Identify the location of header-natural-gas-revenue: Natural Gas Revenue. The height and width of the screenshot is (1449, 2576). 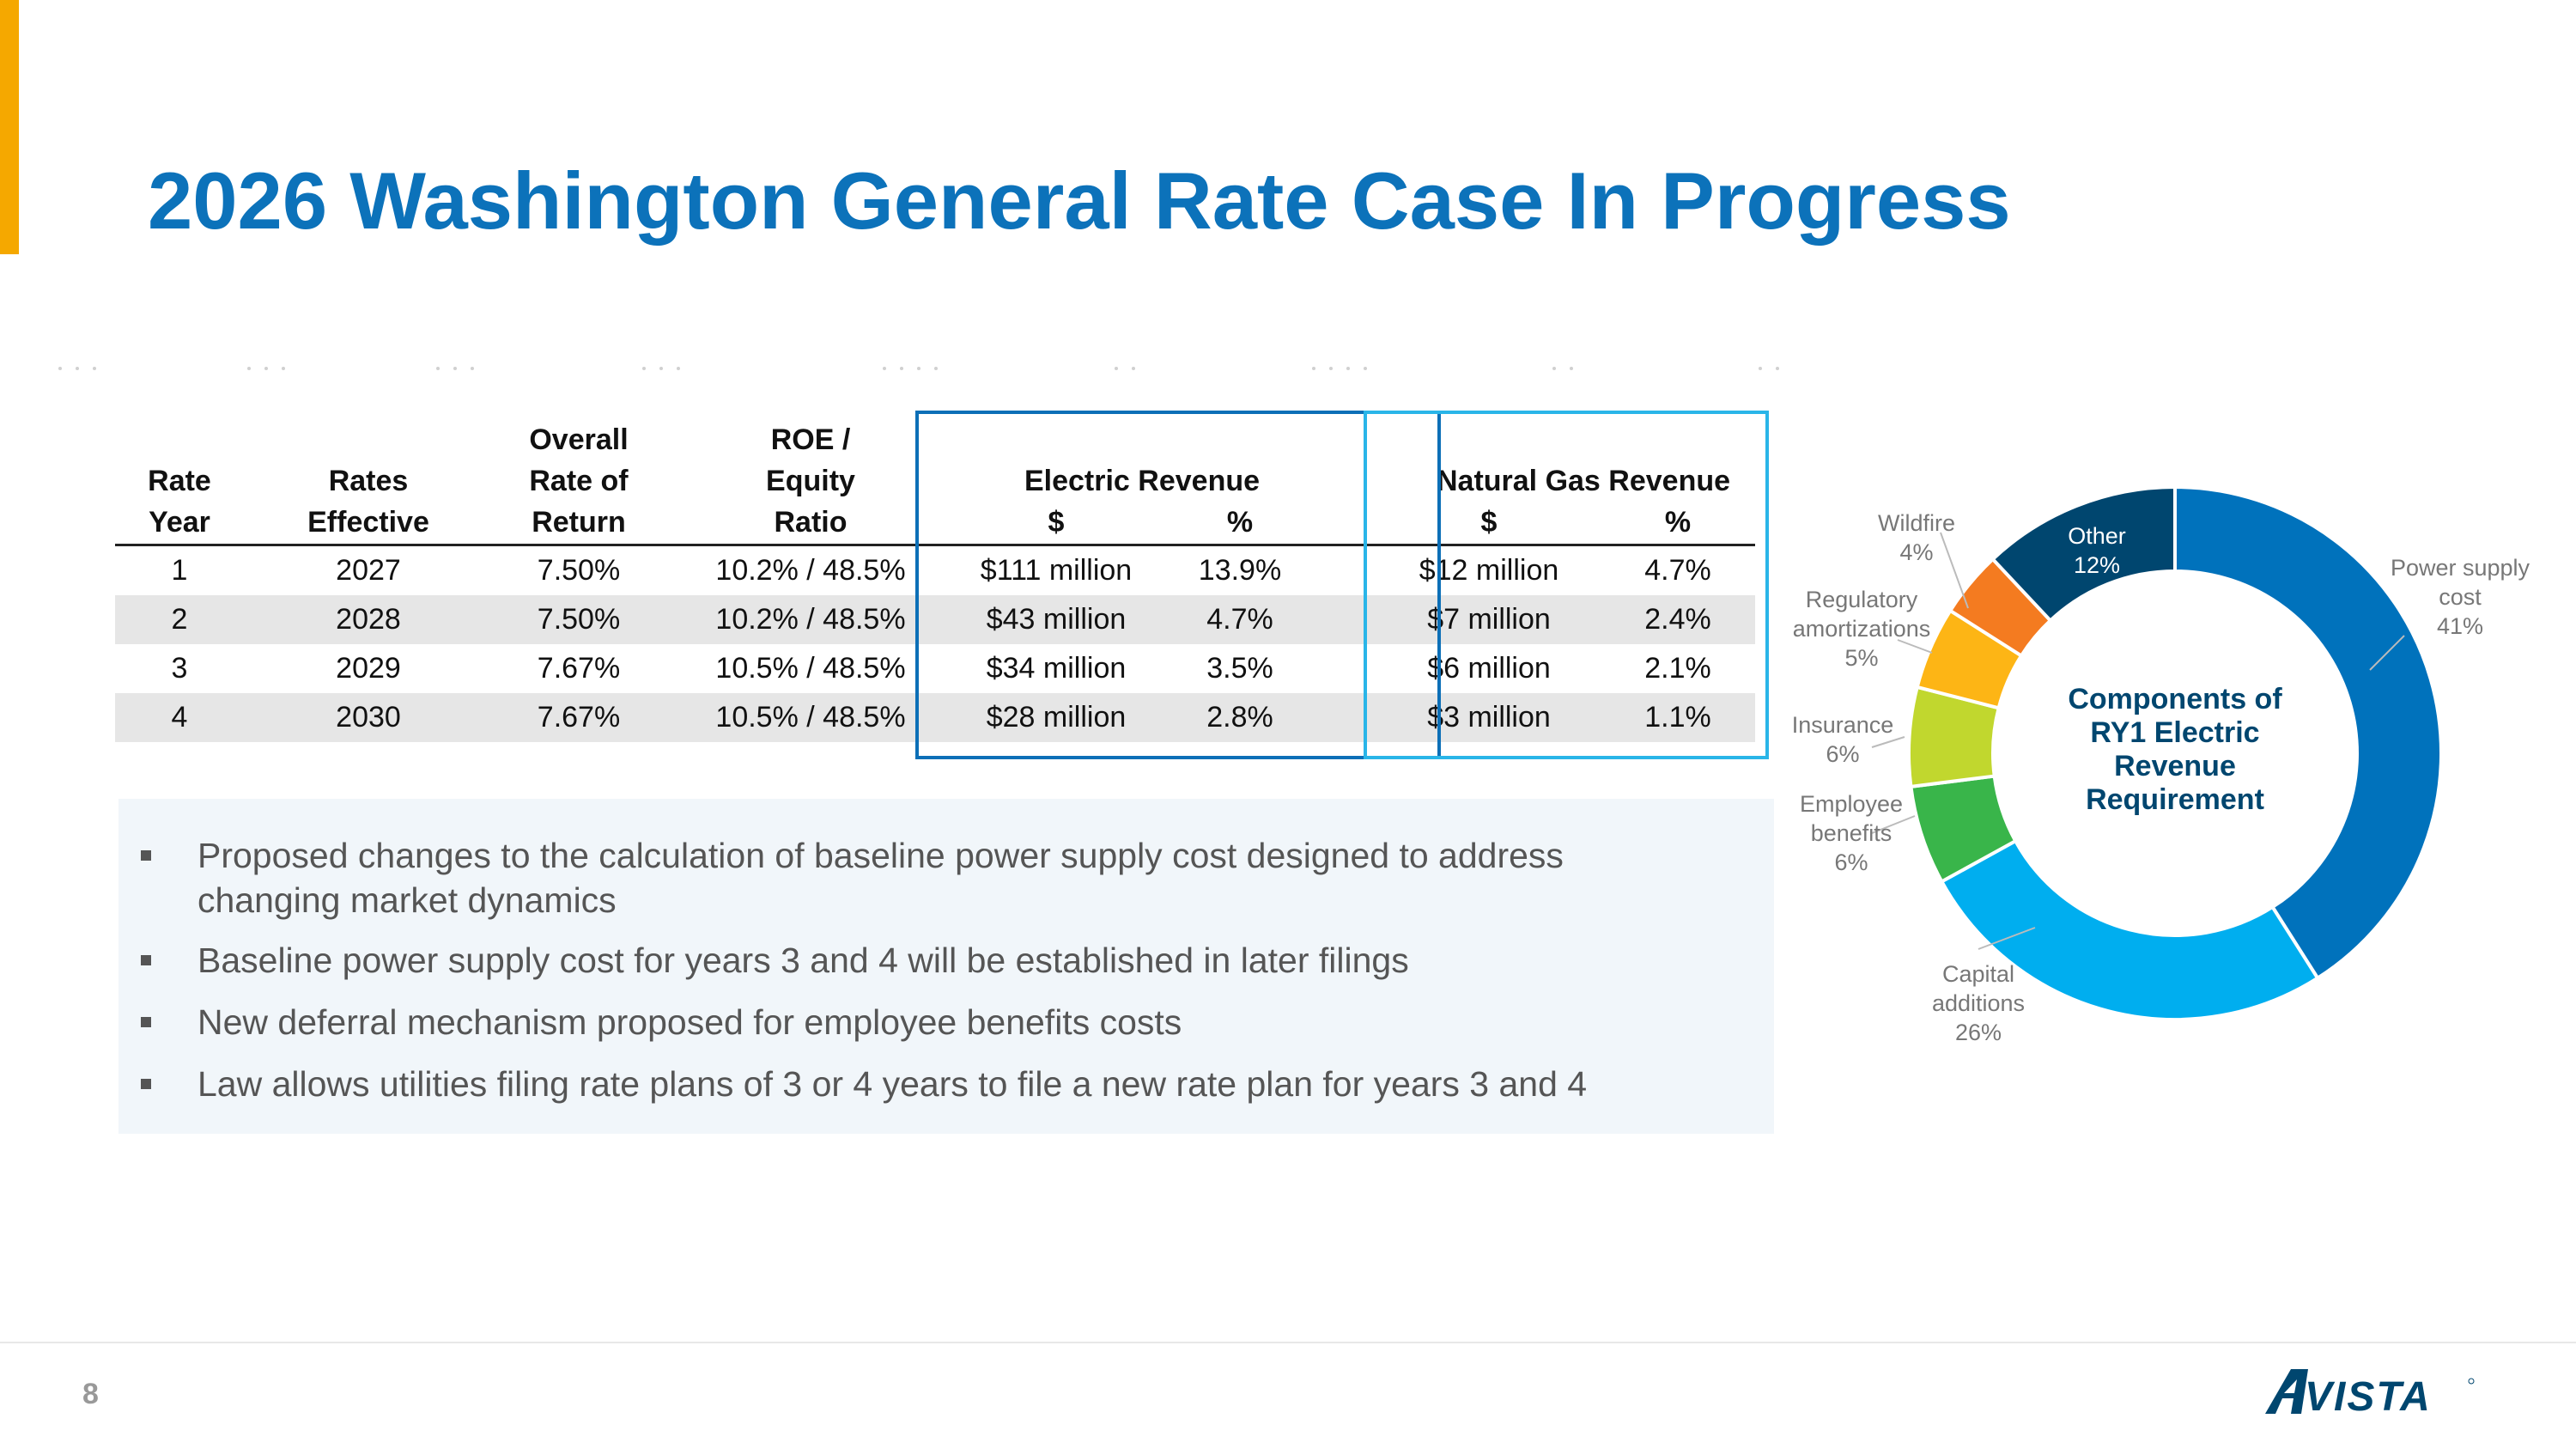
(1583, 481).